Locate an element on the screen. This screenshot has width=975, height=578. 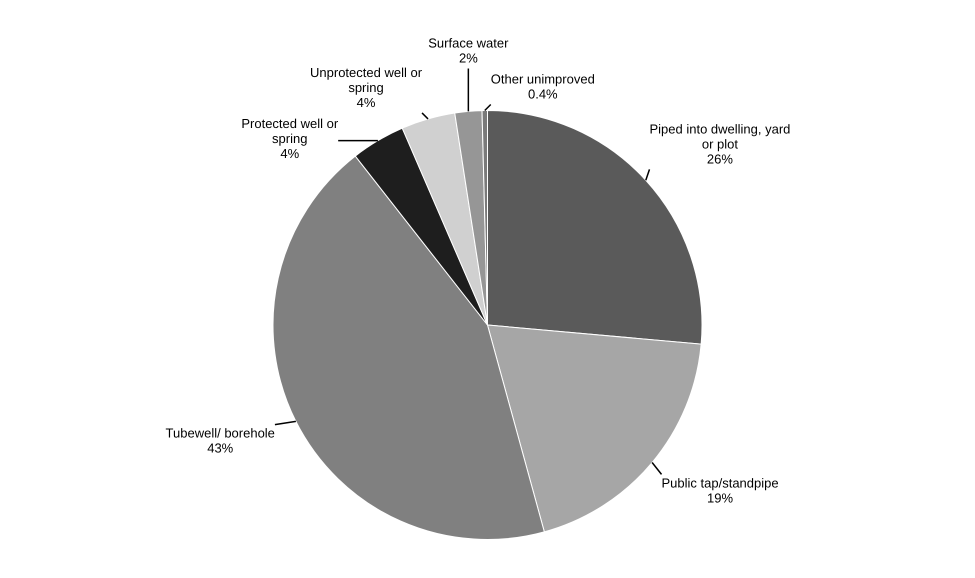
data-label: 0.4% is located at coordinates (543, 94).